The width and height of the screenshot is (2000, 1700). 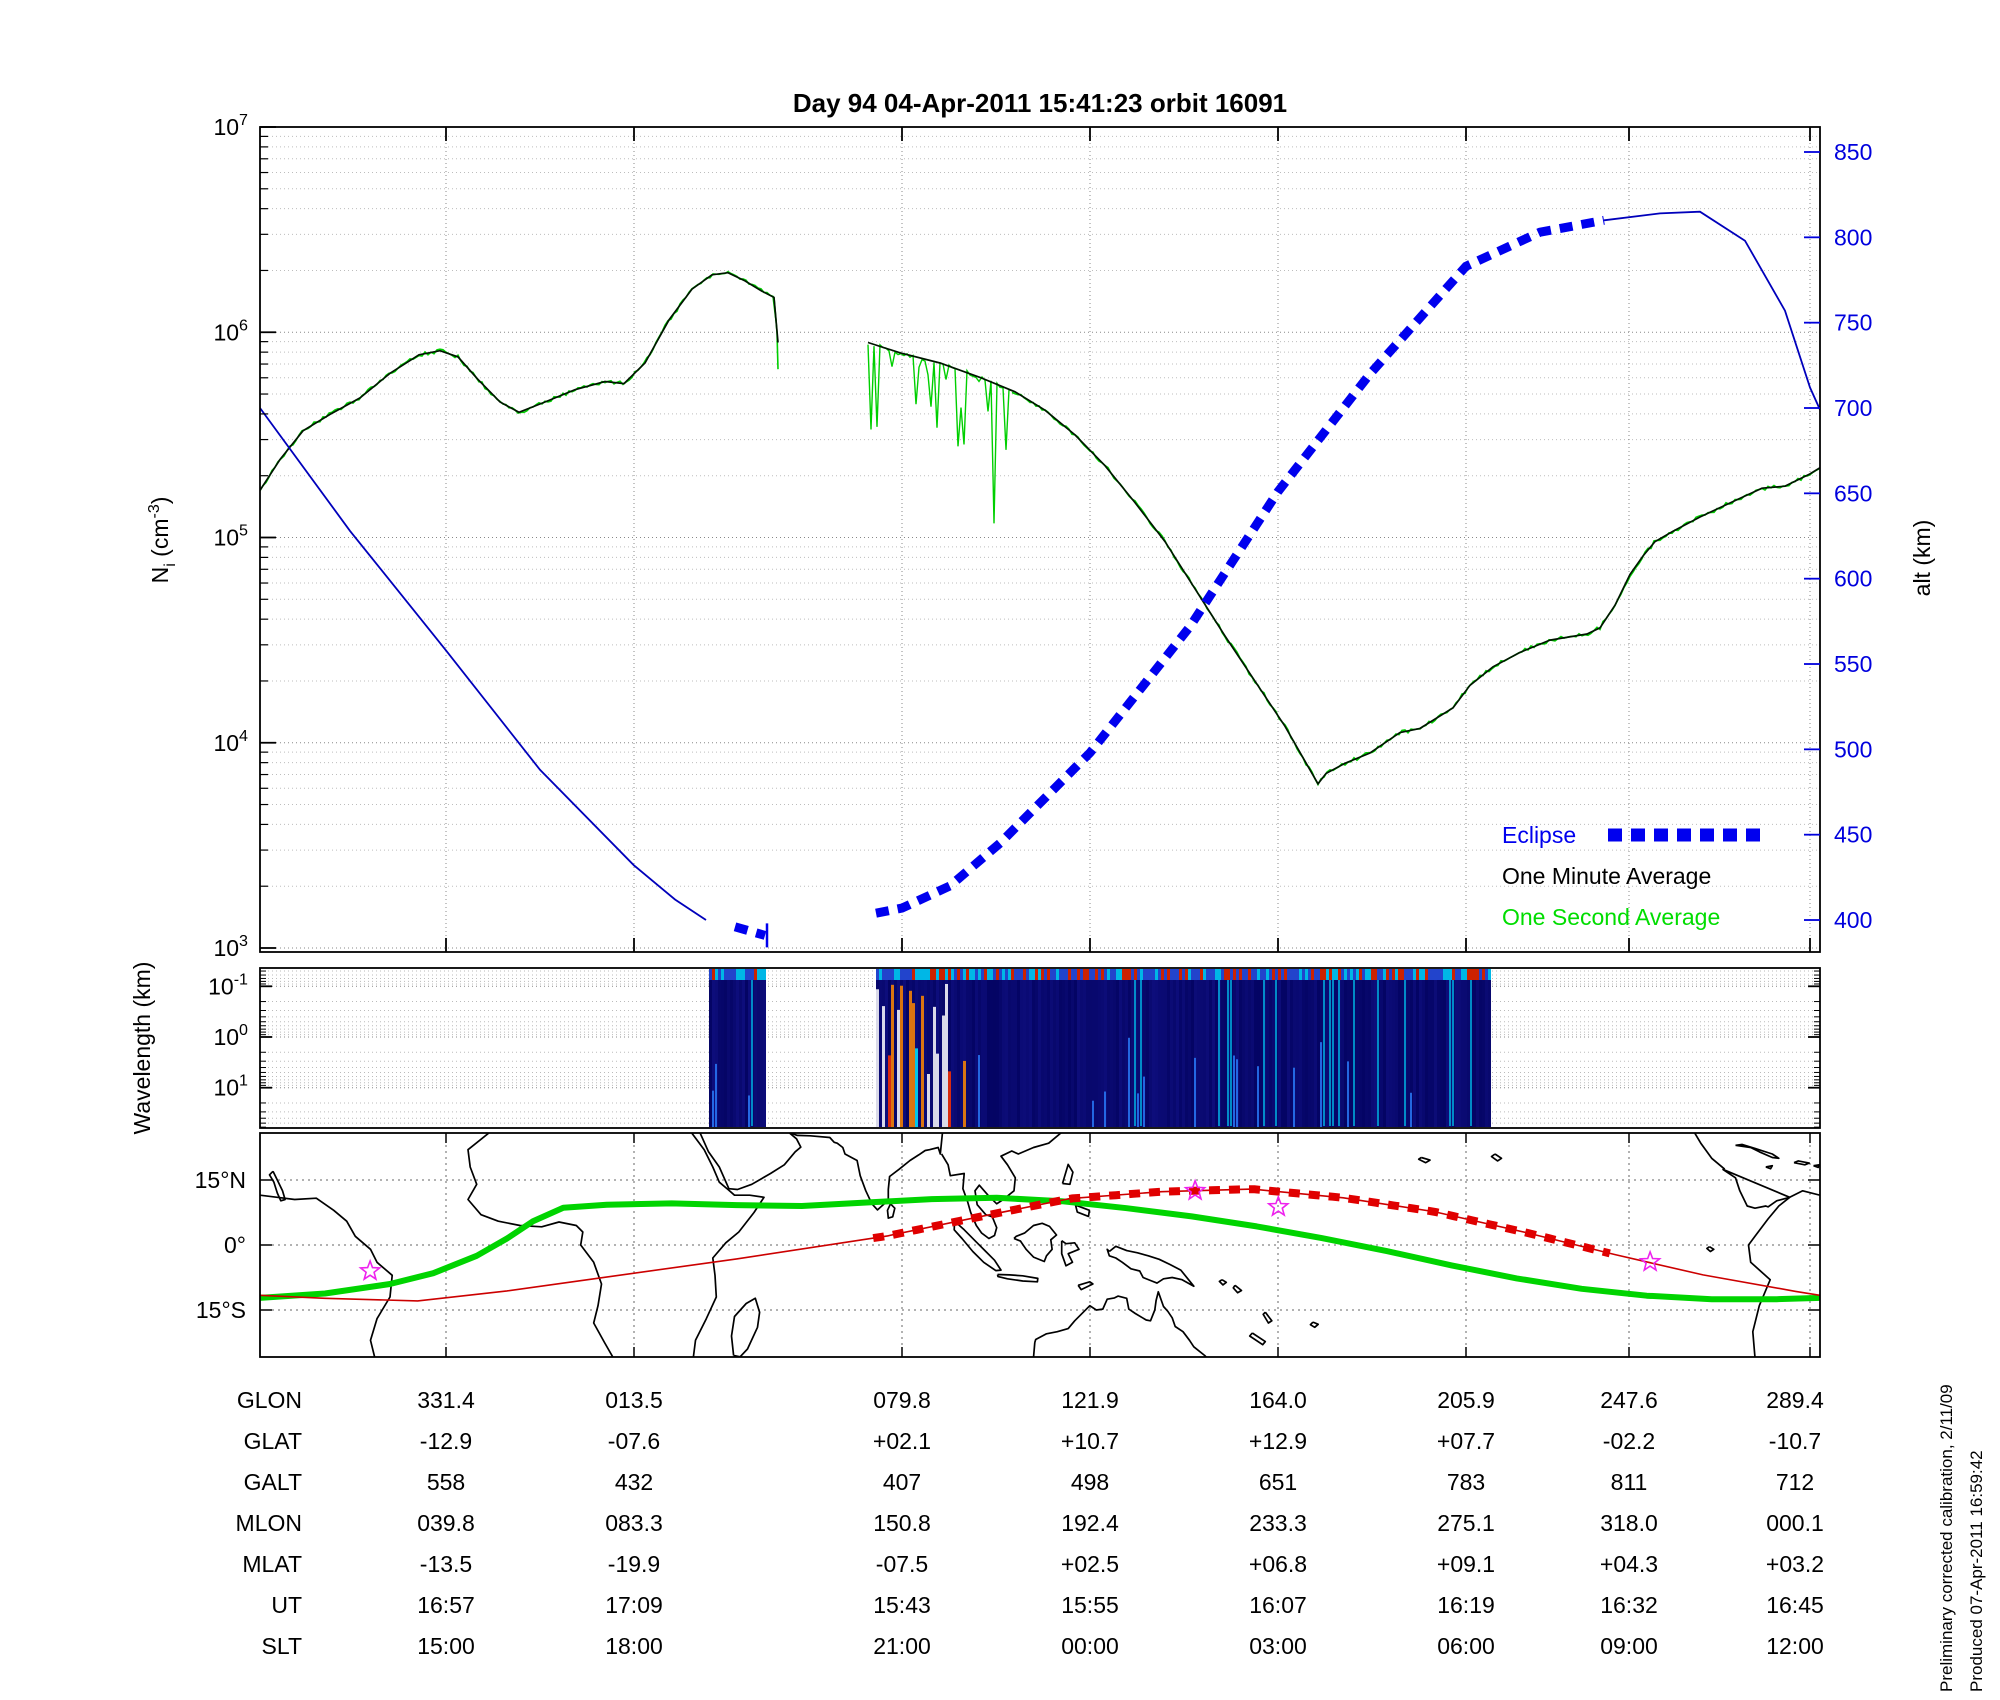 I want to click on table-cell-glon: 013.5, so click(x=634, y=1400).